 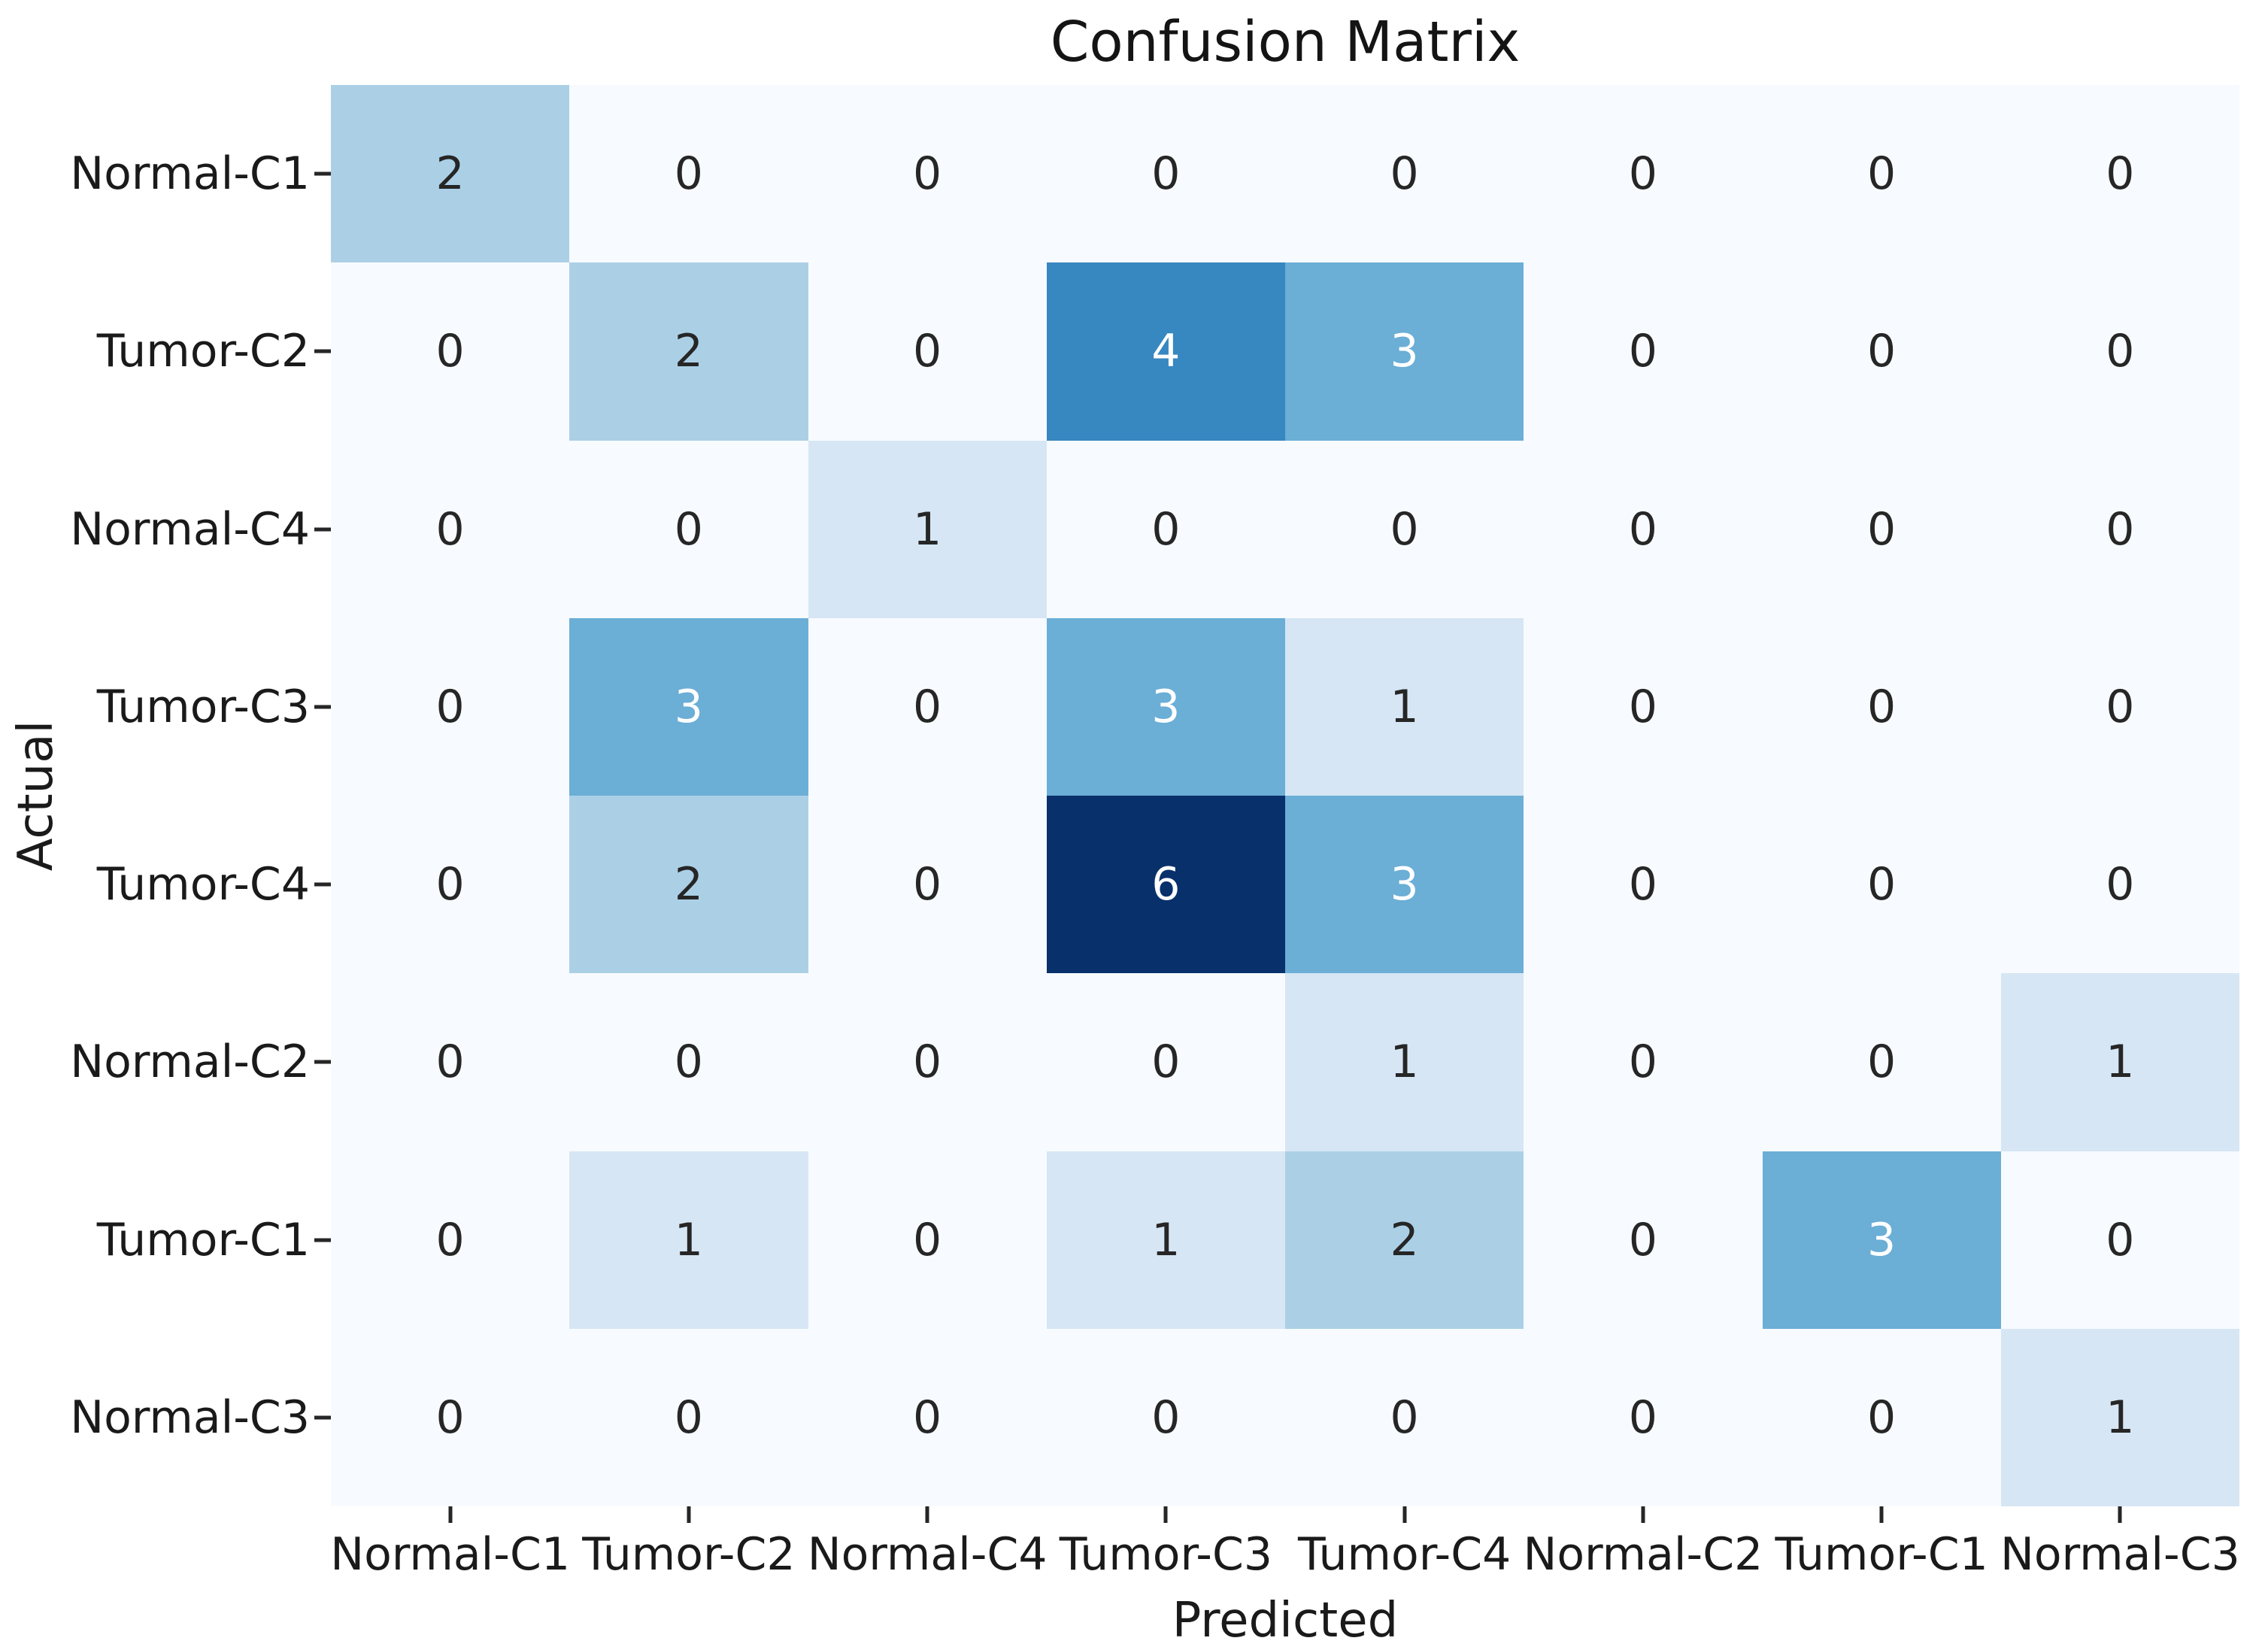 What do you see at coordinates (203, 884) in the screenshot?
I see `y-tick-label: Tumor-C4` at bounding box center [203, 884].